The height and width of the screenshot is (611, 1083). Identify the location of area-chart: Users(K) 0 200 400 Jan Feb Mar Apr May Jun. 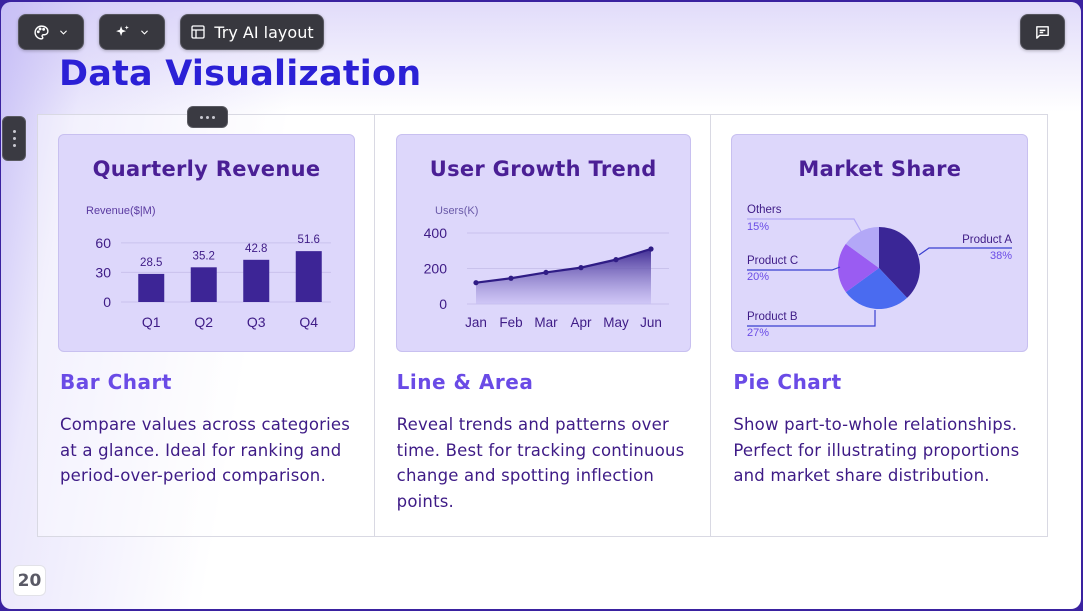
(546, 267).